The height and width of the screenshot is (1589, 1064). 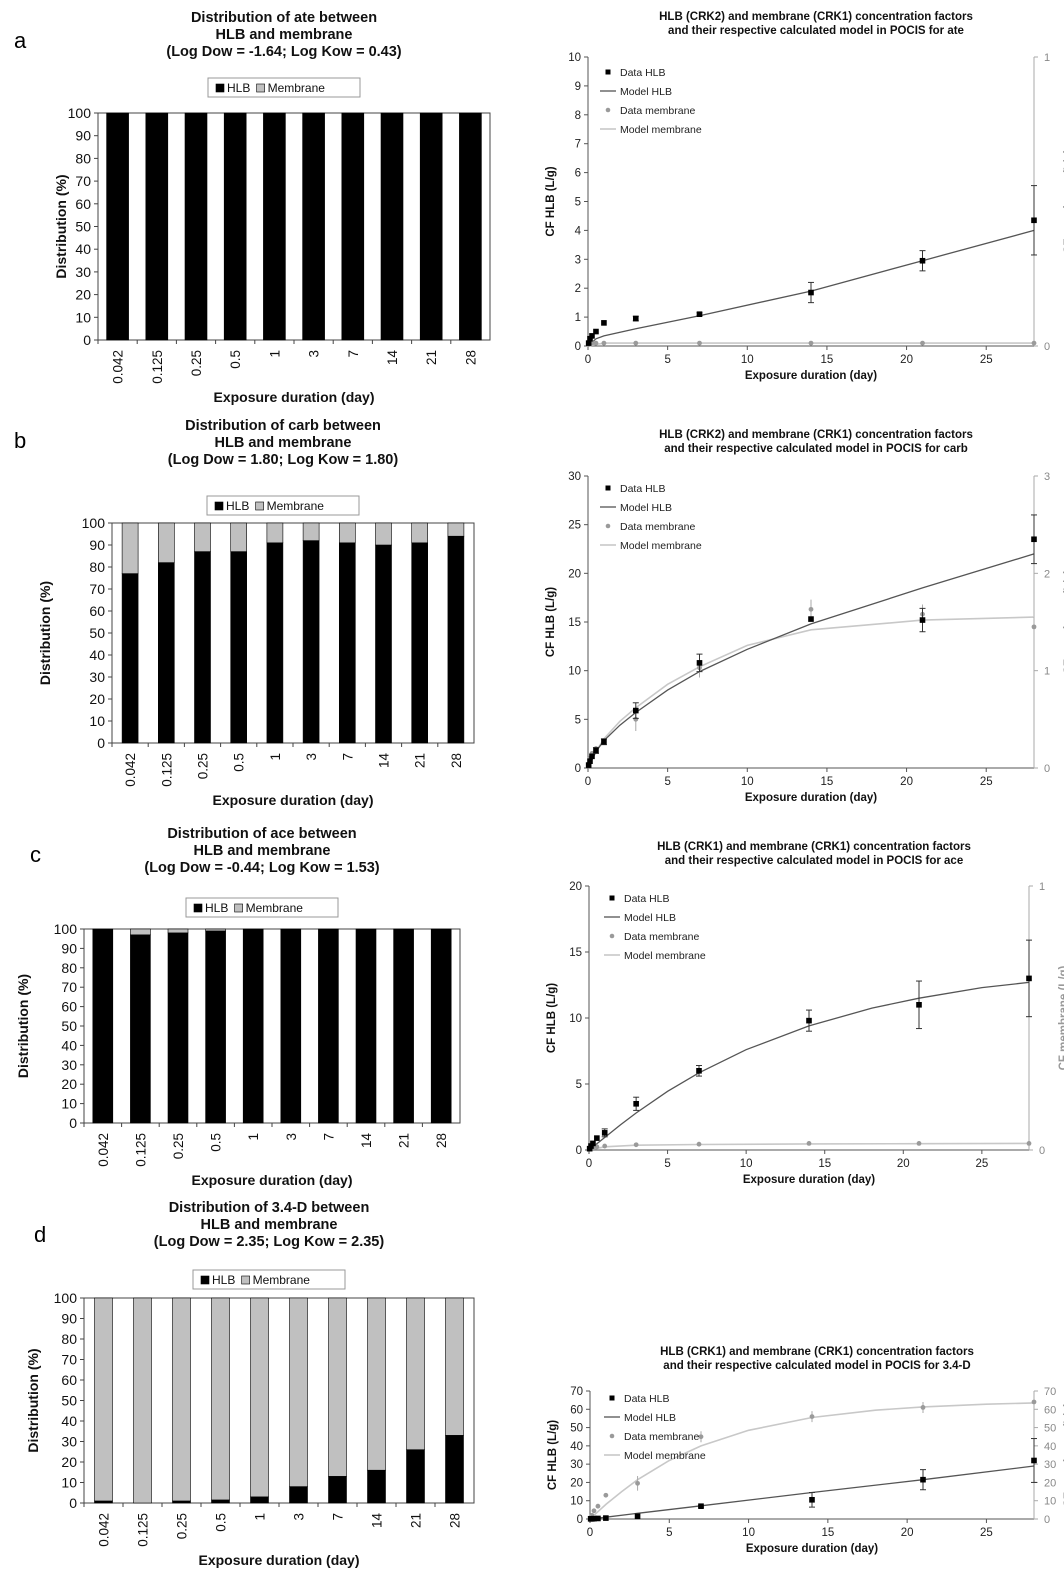 I want to click on x-tick-label: 0.125, so click(x=140, y=1150).